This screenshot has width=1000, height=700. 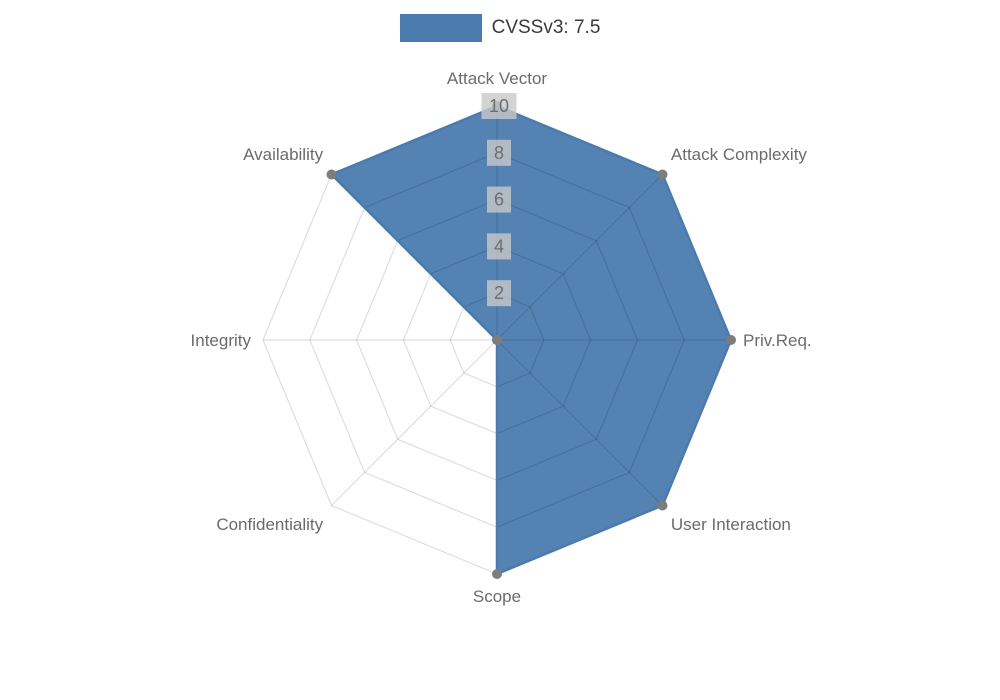 I want to click on axis-label-confidentiality: Confidentiality, so click(x=269, y=524).